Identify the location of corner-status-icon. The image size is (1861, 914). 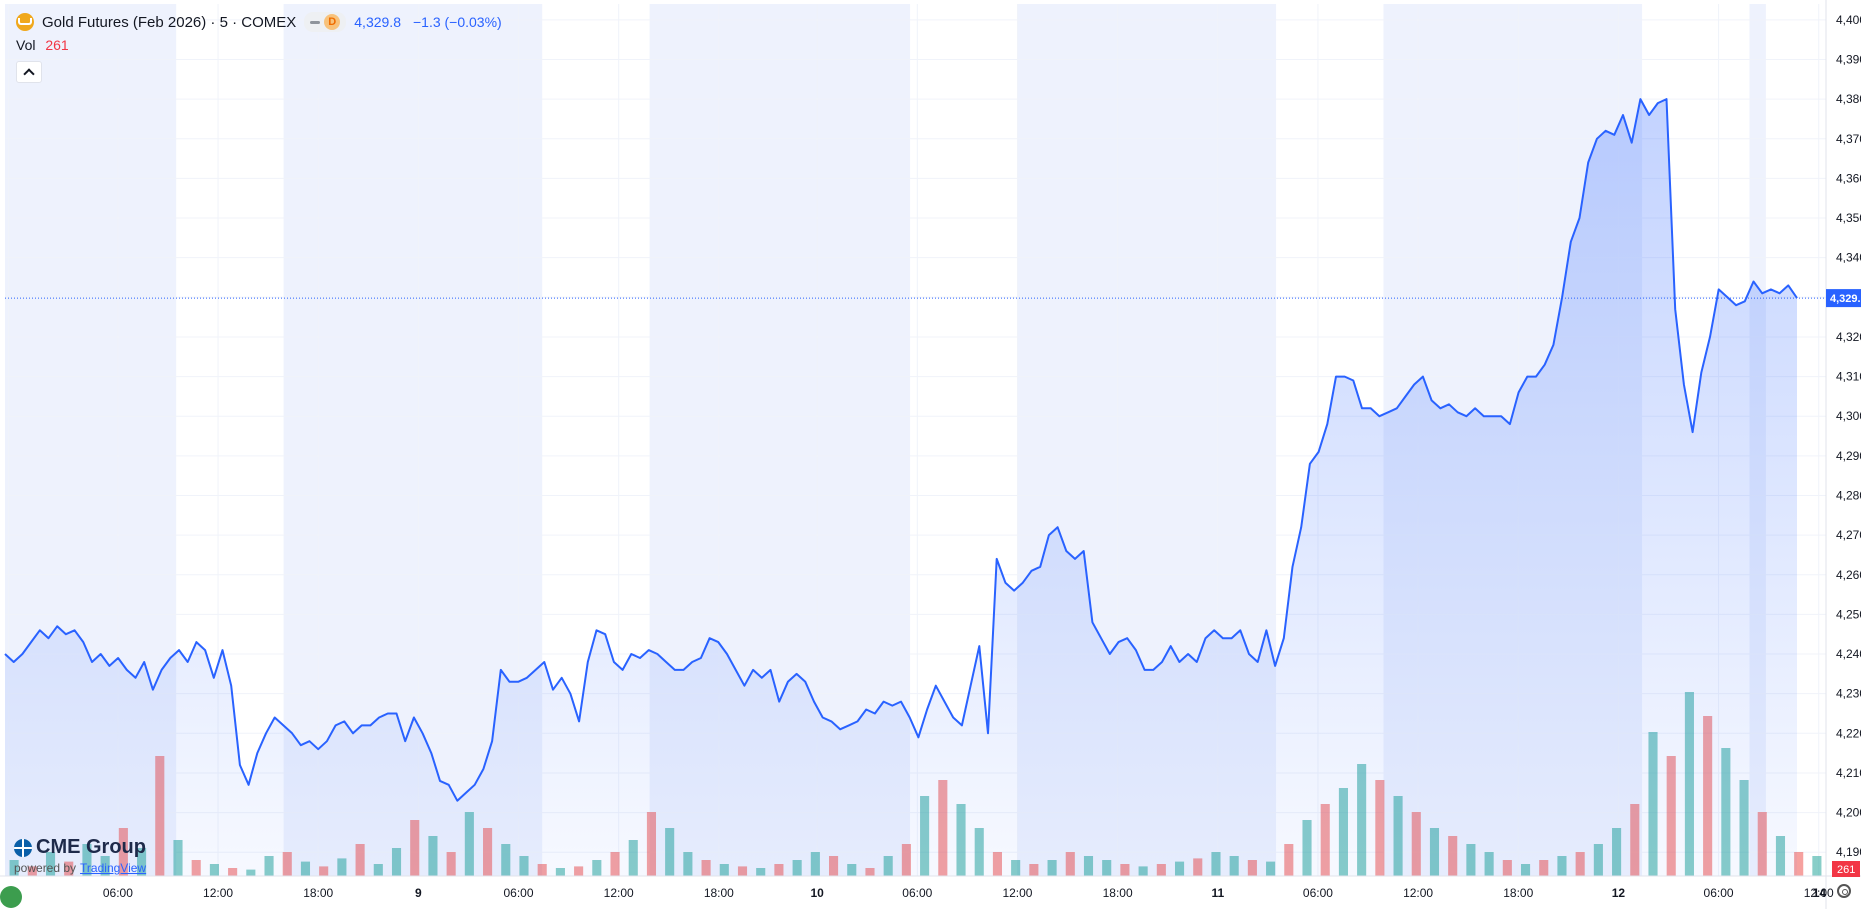
(11, 897).